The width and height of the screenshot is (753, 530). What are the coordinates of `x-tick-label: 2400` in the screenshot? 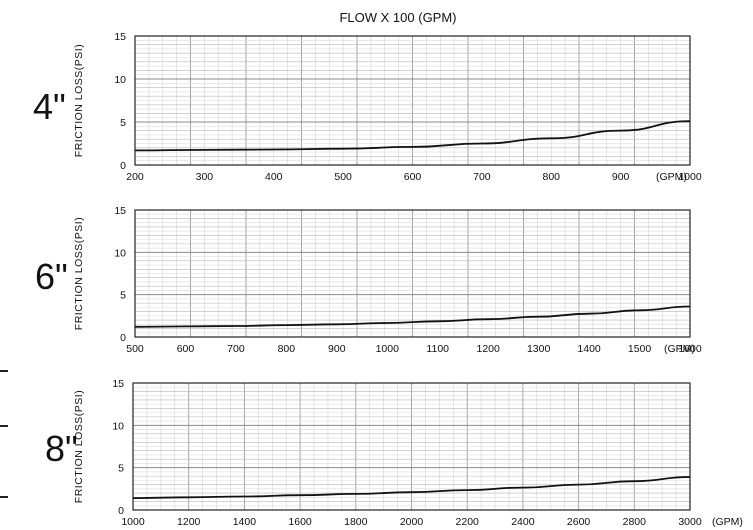 It's located at (523, 522).